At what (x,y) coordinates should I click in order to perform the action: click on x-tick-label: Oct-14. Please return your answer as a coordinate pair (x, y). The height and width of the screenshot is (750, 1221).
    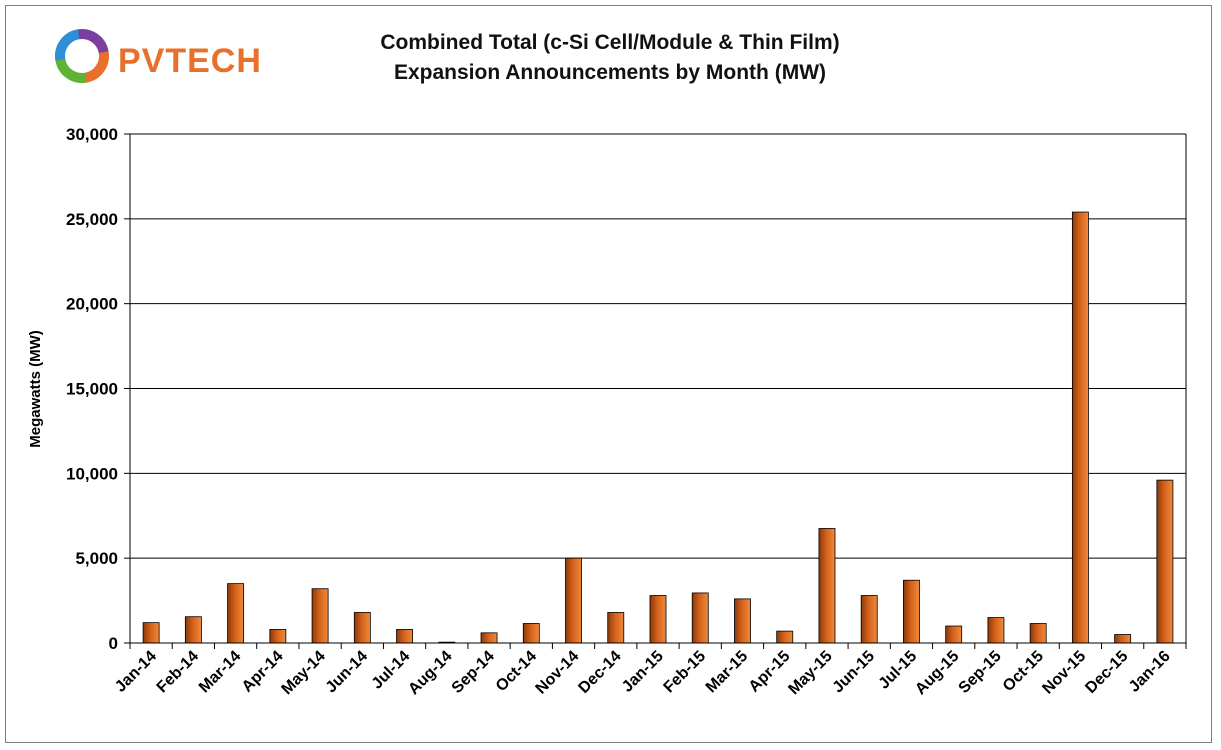
    Looking at the image, I should click on (516, 671).